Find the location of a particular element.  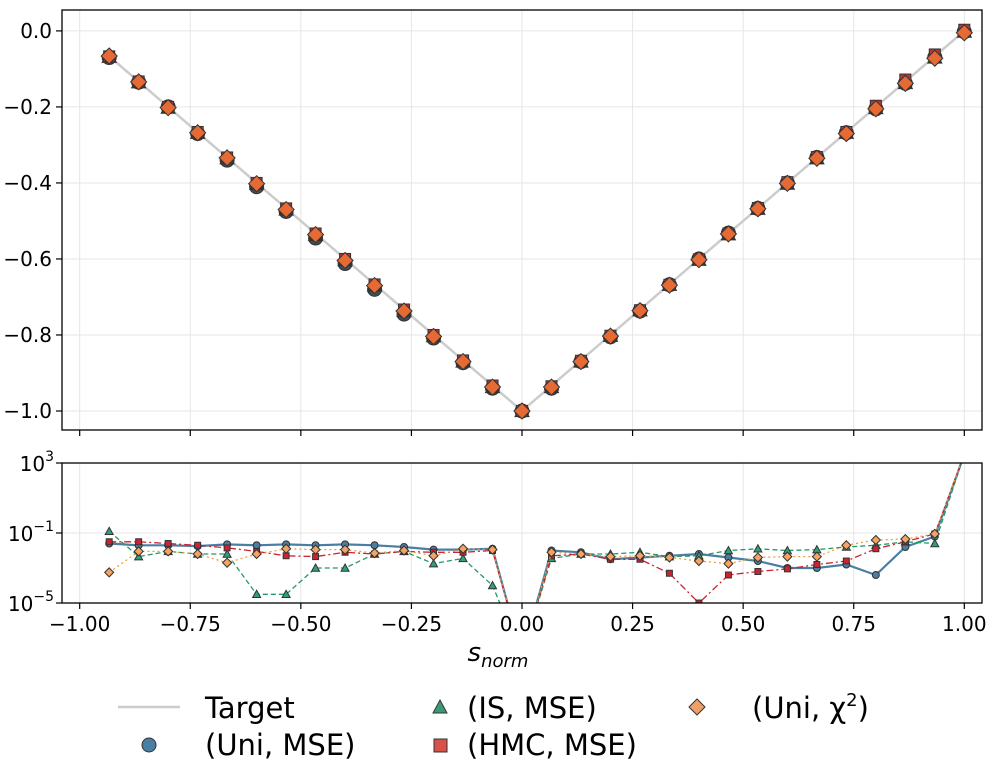

legend-is-mse-triangle-icon is located at coordinates (440, 706).